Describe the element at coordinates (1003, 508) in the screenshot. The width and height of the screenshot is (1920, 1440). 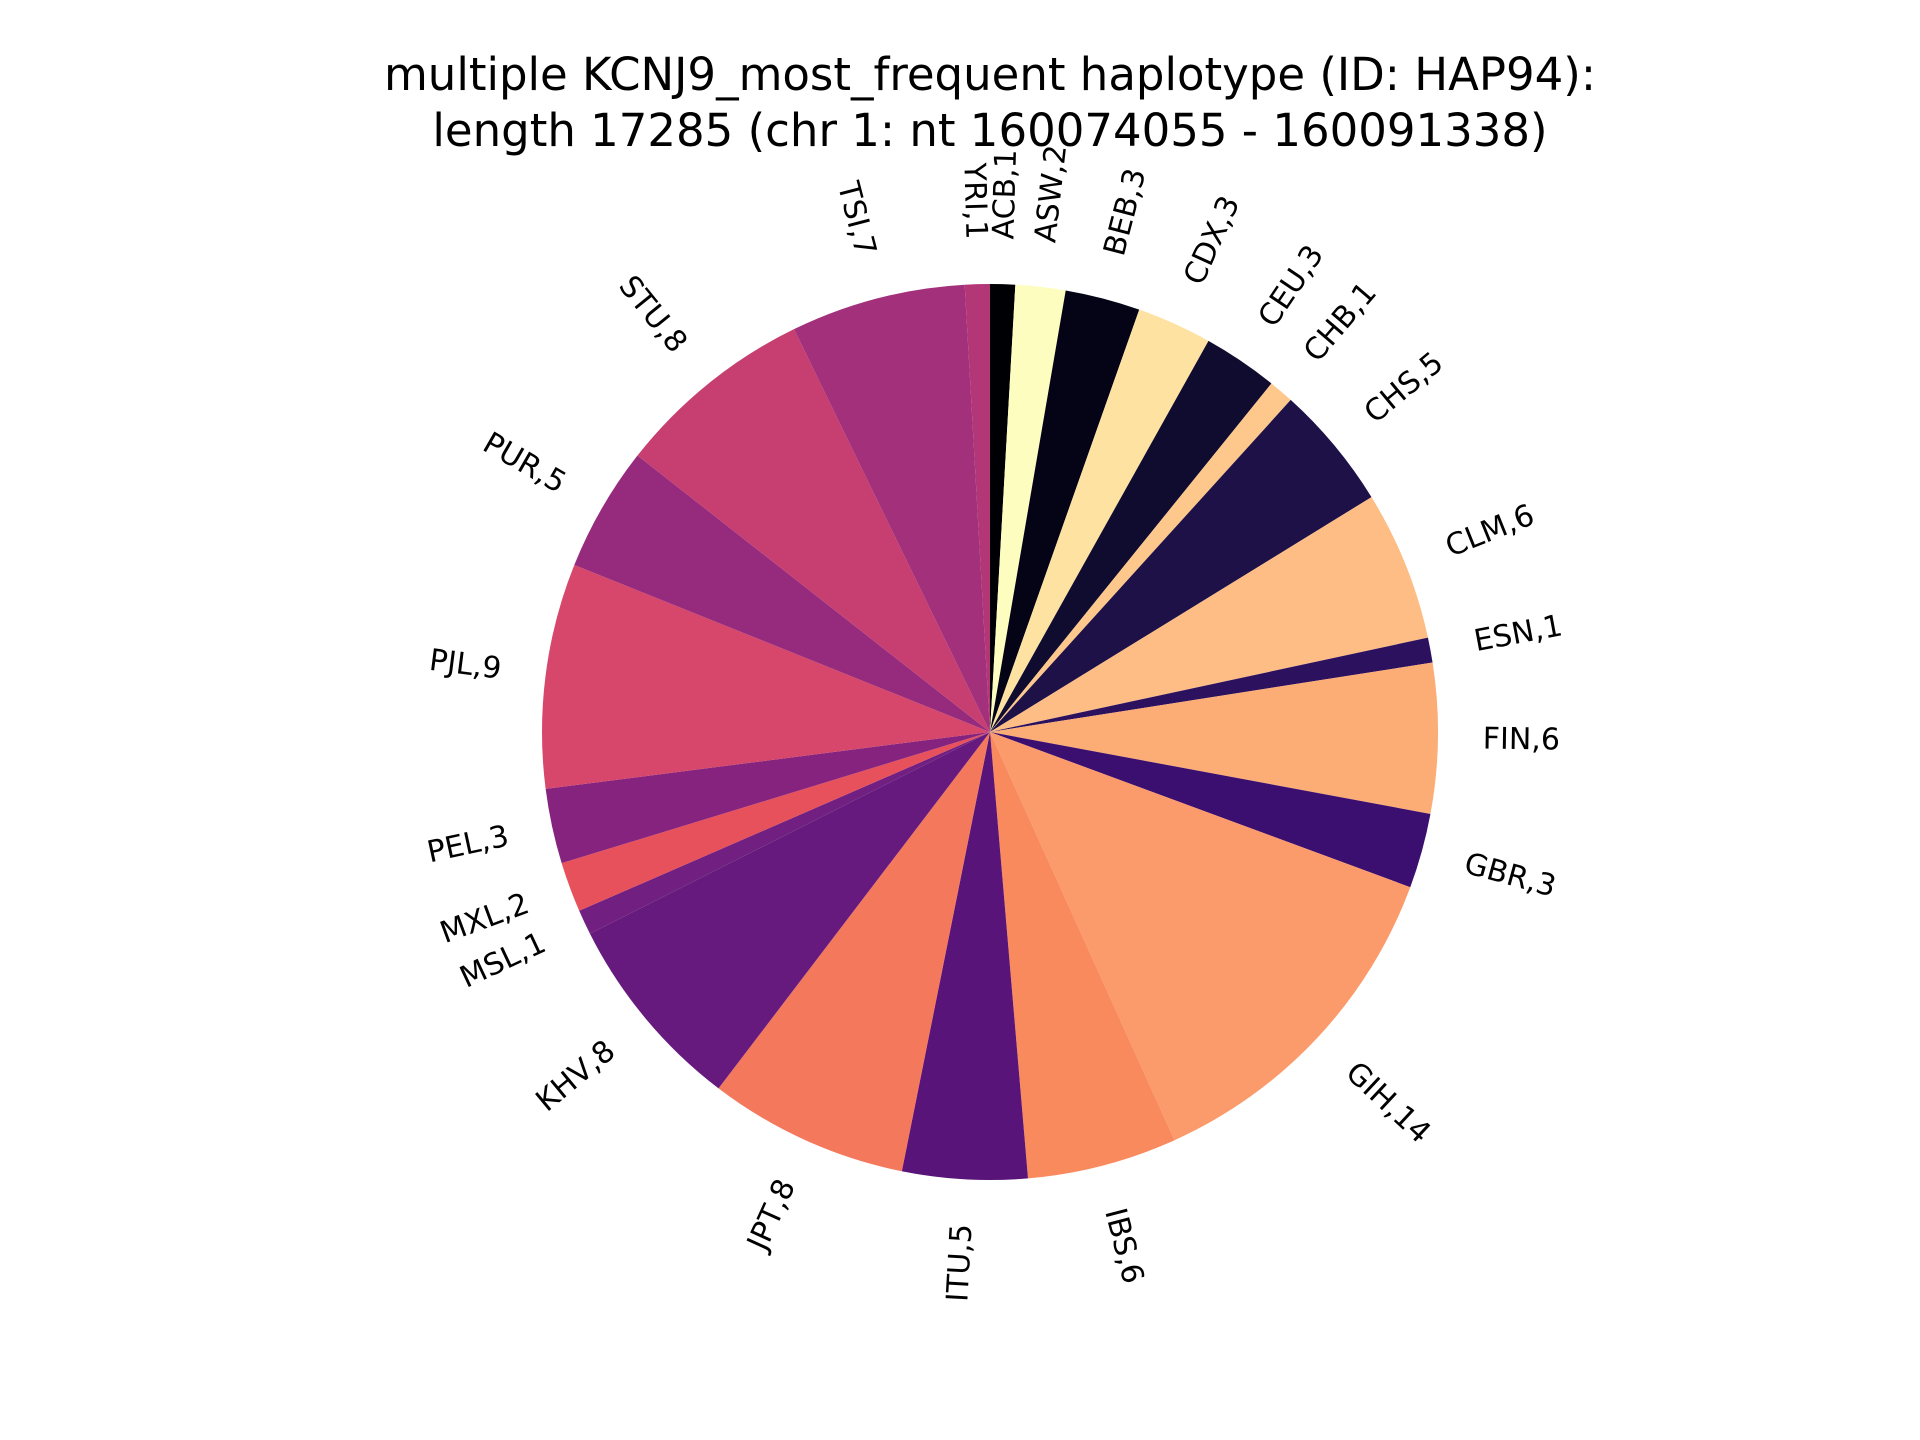
I see `pie-slice-acb` at that location.